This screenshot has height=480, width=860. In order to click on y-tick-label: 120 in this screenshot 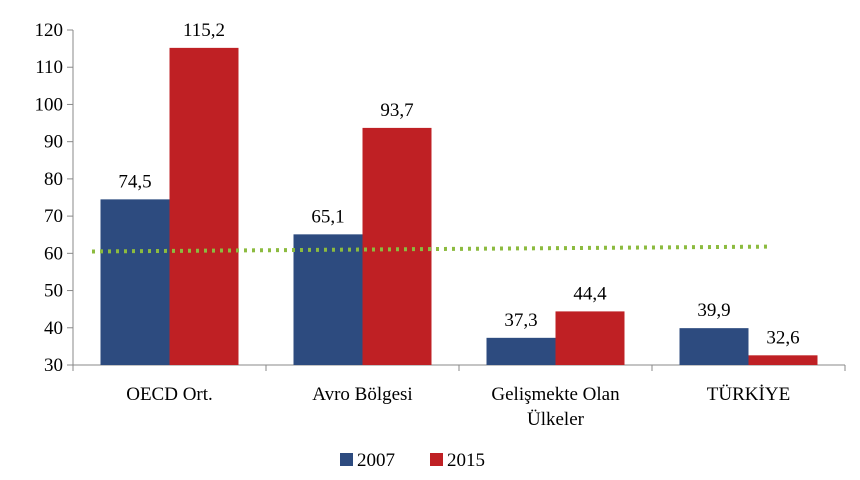, I will do `click(49, 30)`.